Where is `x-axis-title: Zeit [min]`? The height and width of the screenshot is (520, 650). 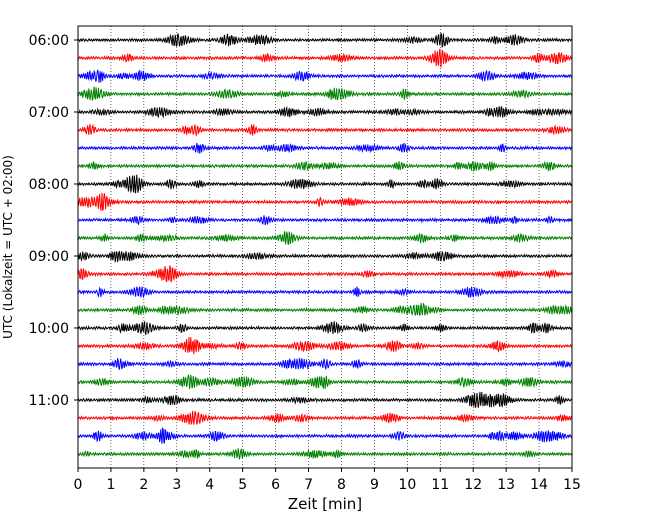
x-axis-title: Zeit [min] is located at coordinates (325, 504).